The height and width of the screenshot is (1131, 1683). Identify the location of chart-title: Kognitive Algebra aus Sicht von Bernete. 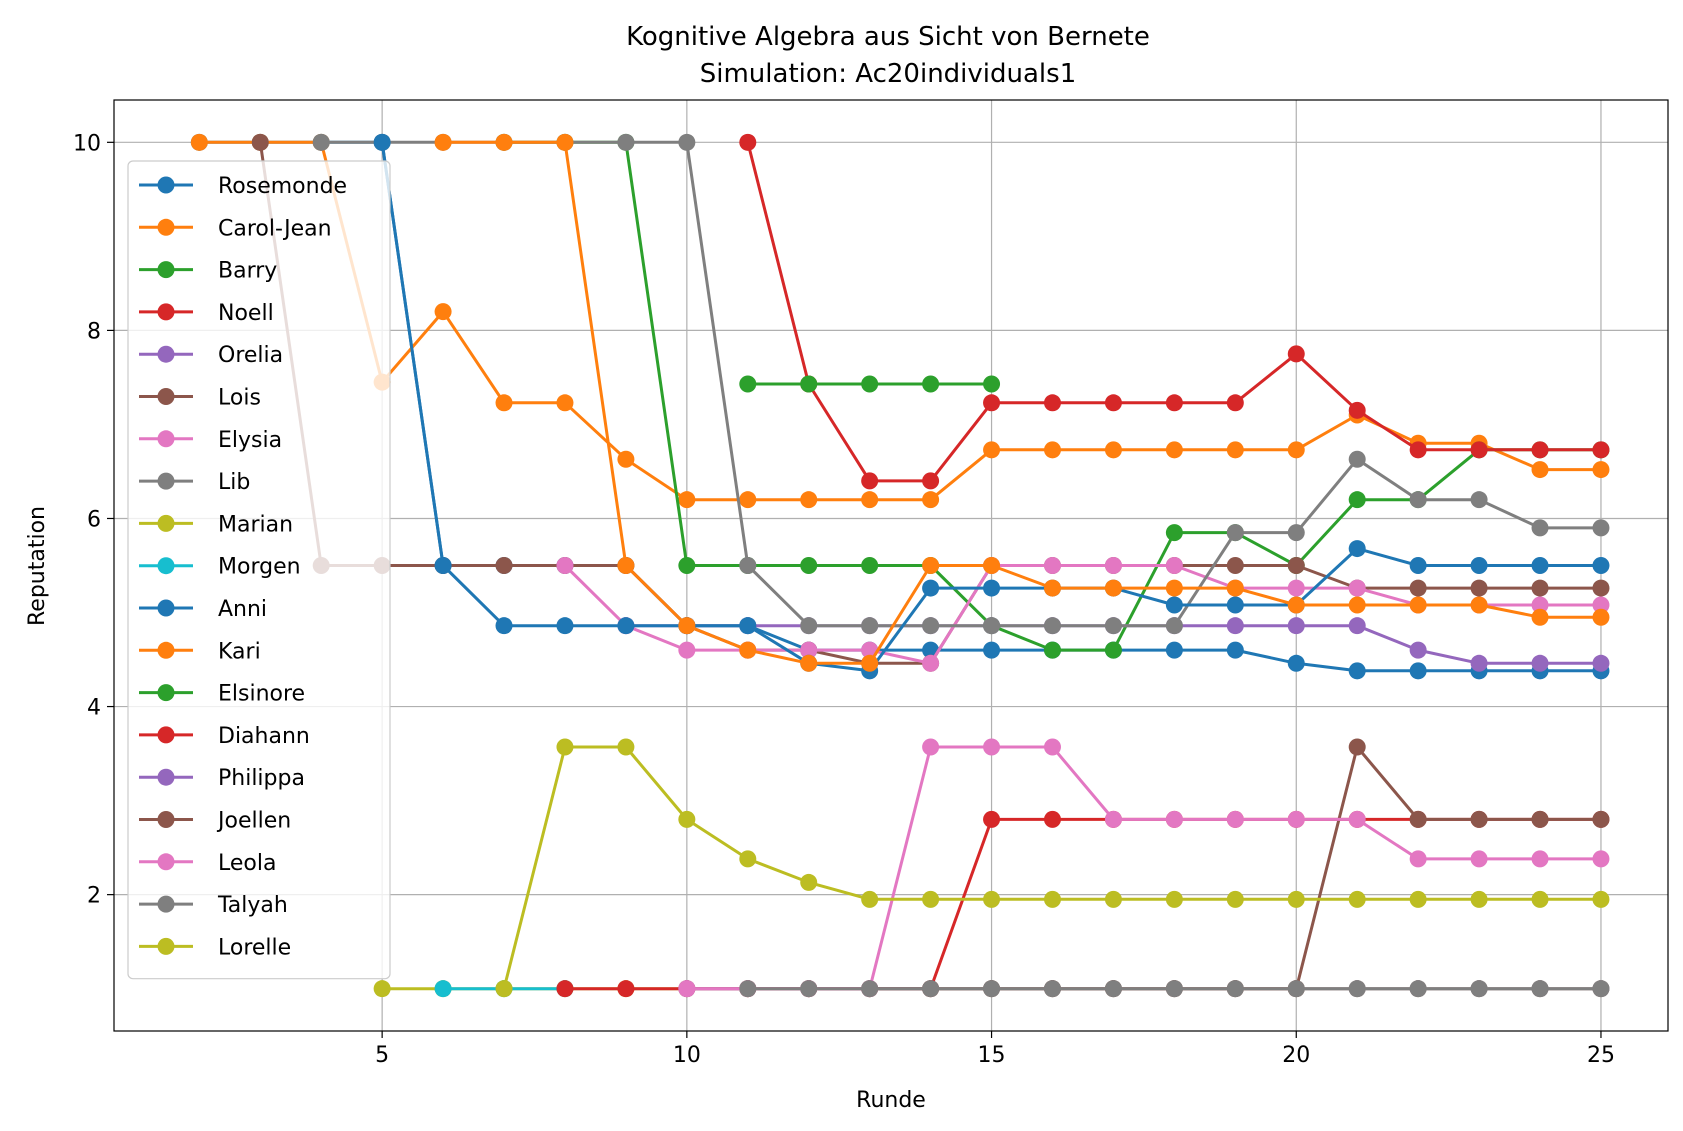
(888, 37).